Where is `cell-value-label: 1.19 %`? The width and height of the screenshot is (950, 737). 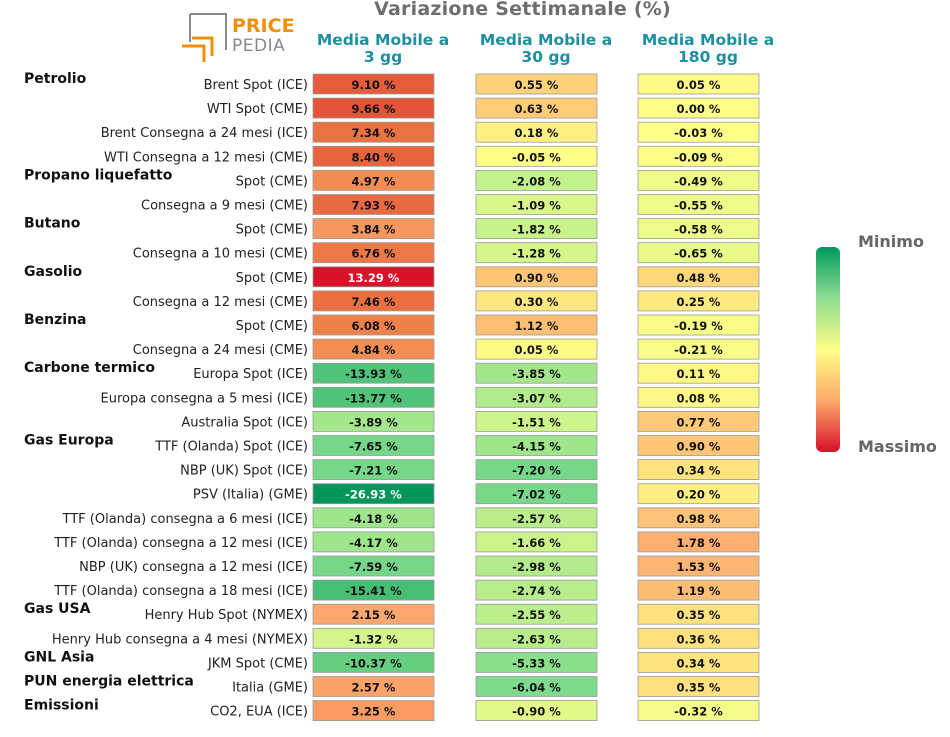
cell-value-label: 1.19 % is located at coordinates (699, 591).